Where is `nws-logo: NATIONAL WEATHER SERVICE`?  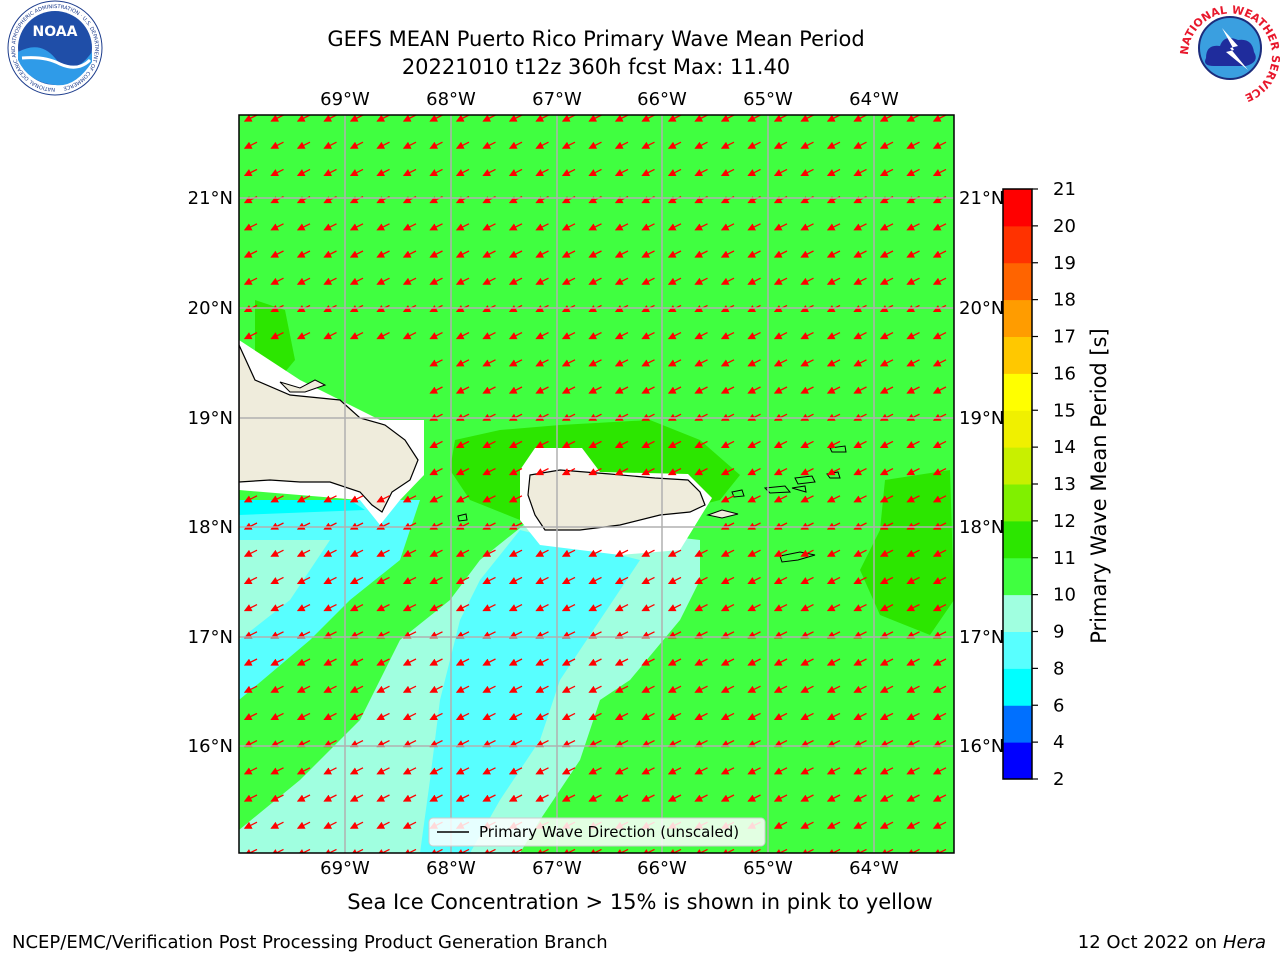 nws-logo: NATIONAL WEATHER SERVICE is located at coordinates (1229, 52).